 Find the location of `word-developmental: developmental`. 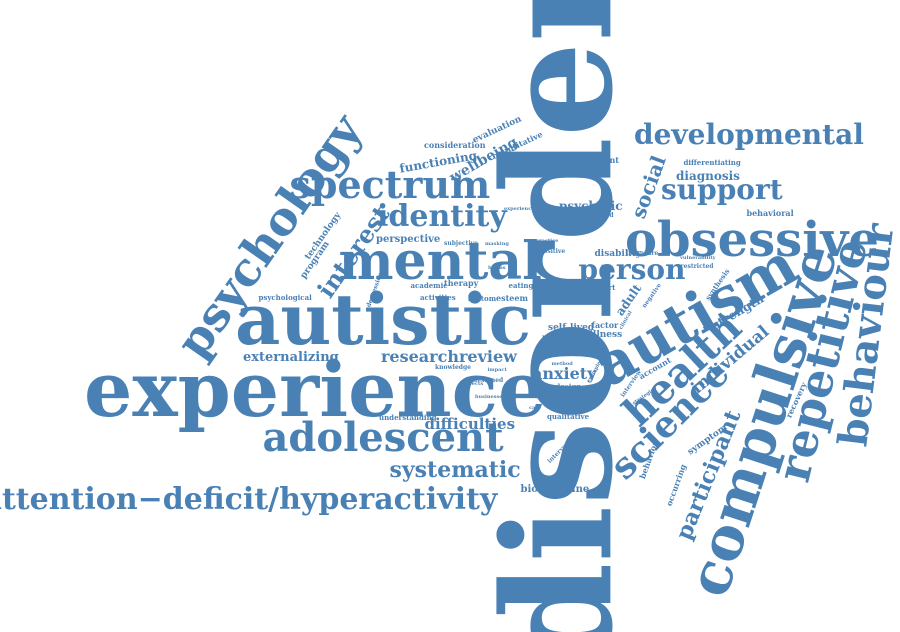

word-developmental: developmental is located at coordinates (749, 135).